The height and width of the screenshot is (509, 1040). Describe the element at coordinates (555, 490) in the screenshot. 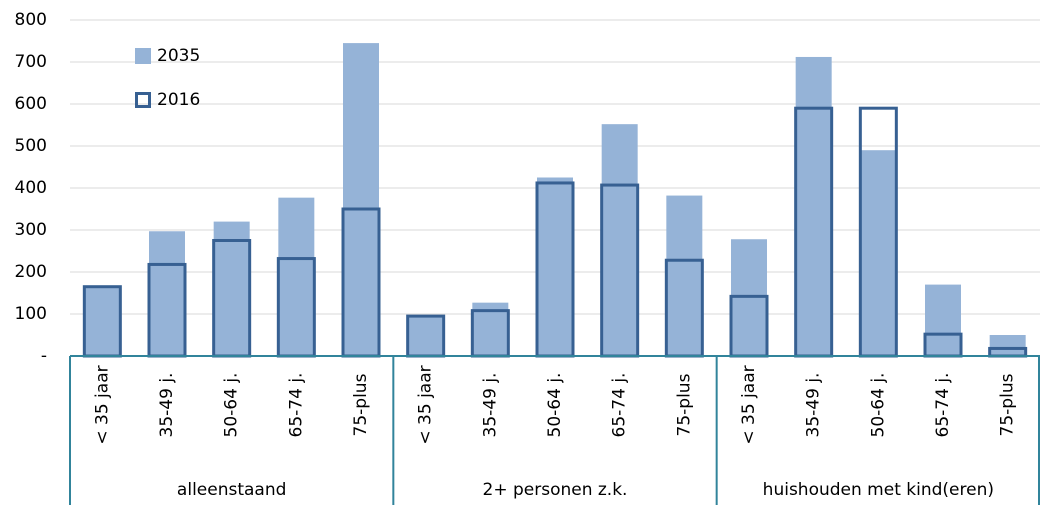

I see `group-label: 2+ personen z.k.` at that location.